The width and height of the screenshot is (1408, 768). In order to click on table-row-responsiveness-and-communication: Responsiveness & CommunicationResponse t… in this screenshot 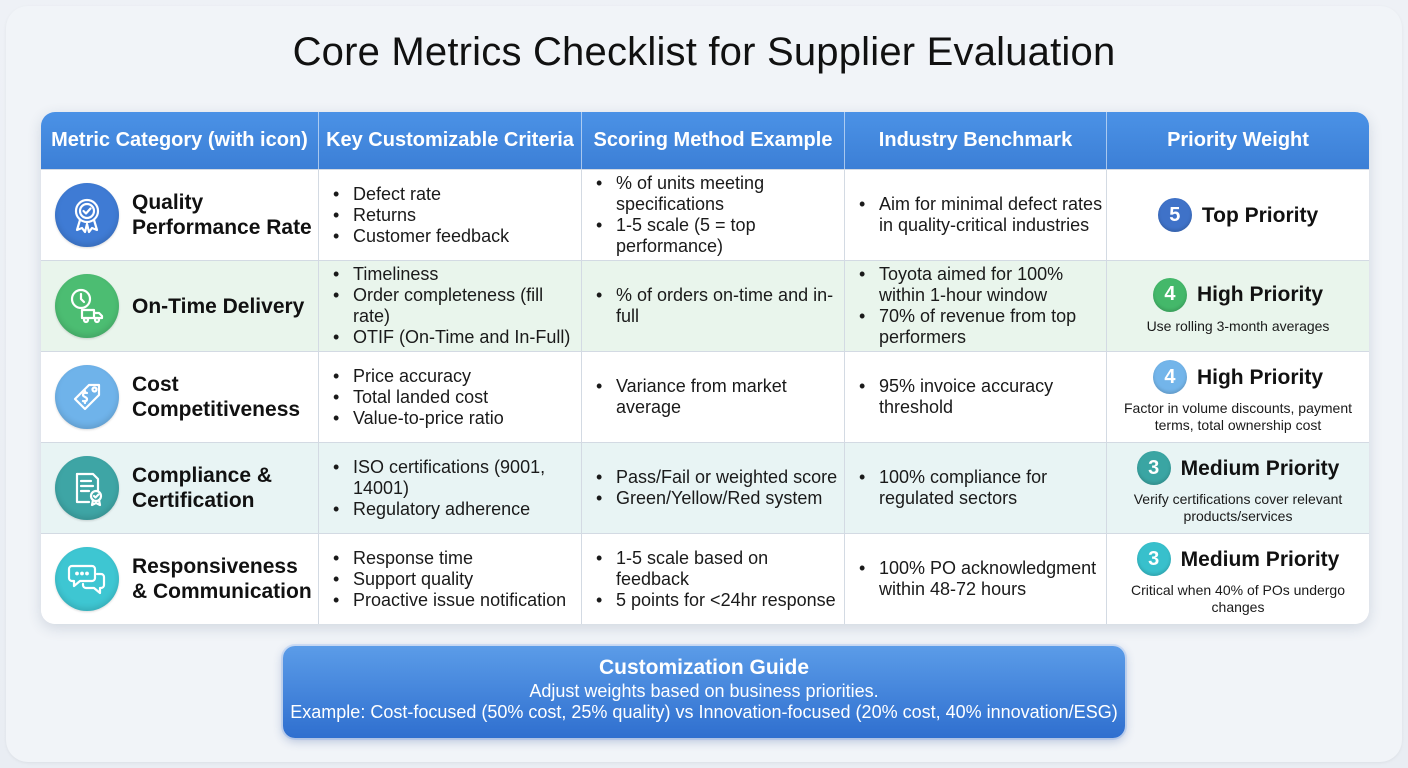, I will do `click(705, 578)`.